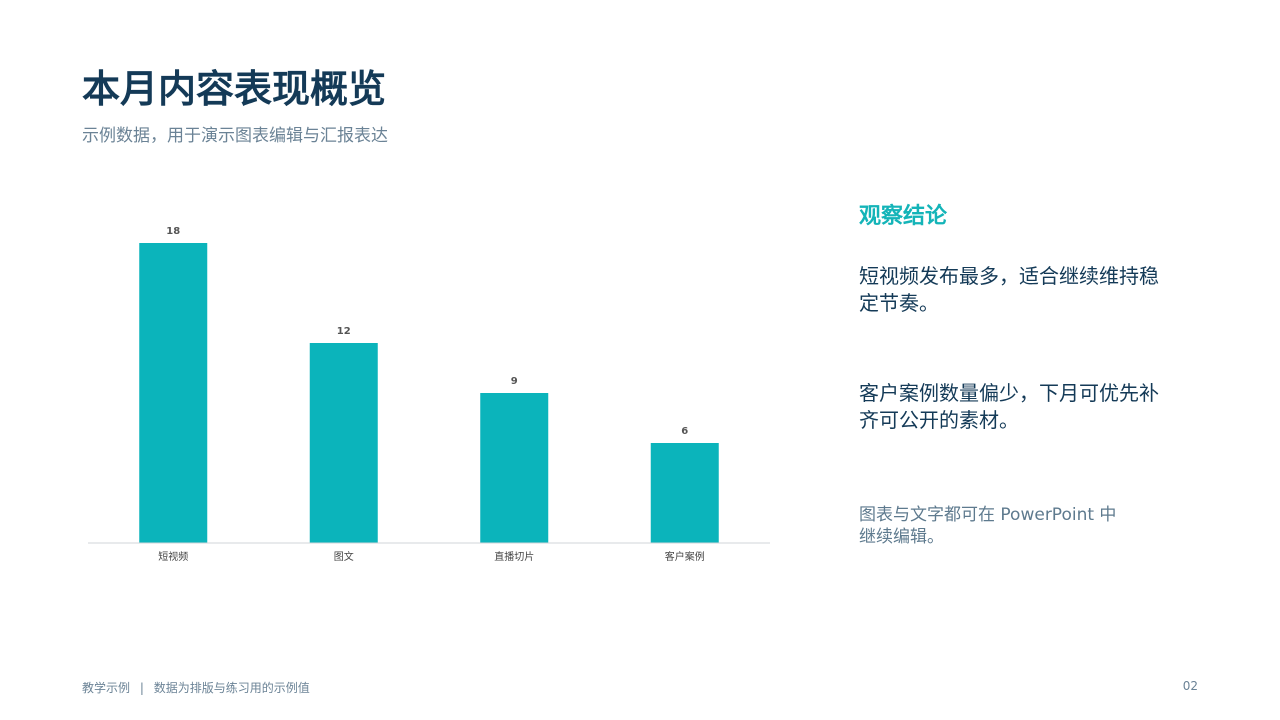  Describe the element at coordinates (106, 688) in the screenshot. I see `footer-label: 教学示例` at that location.